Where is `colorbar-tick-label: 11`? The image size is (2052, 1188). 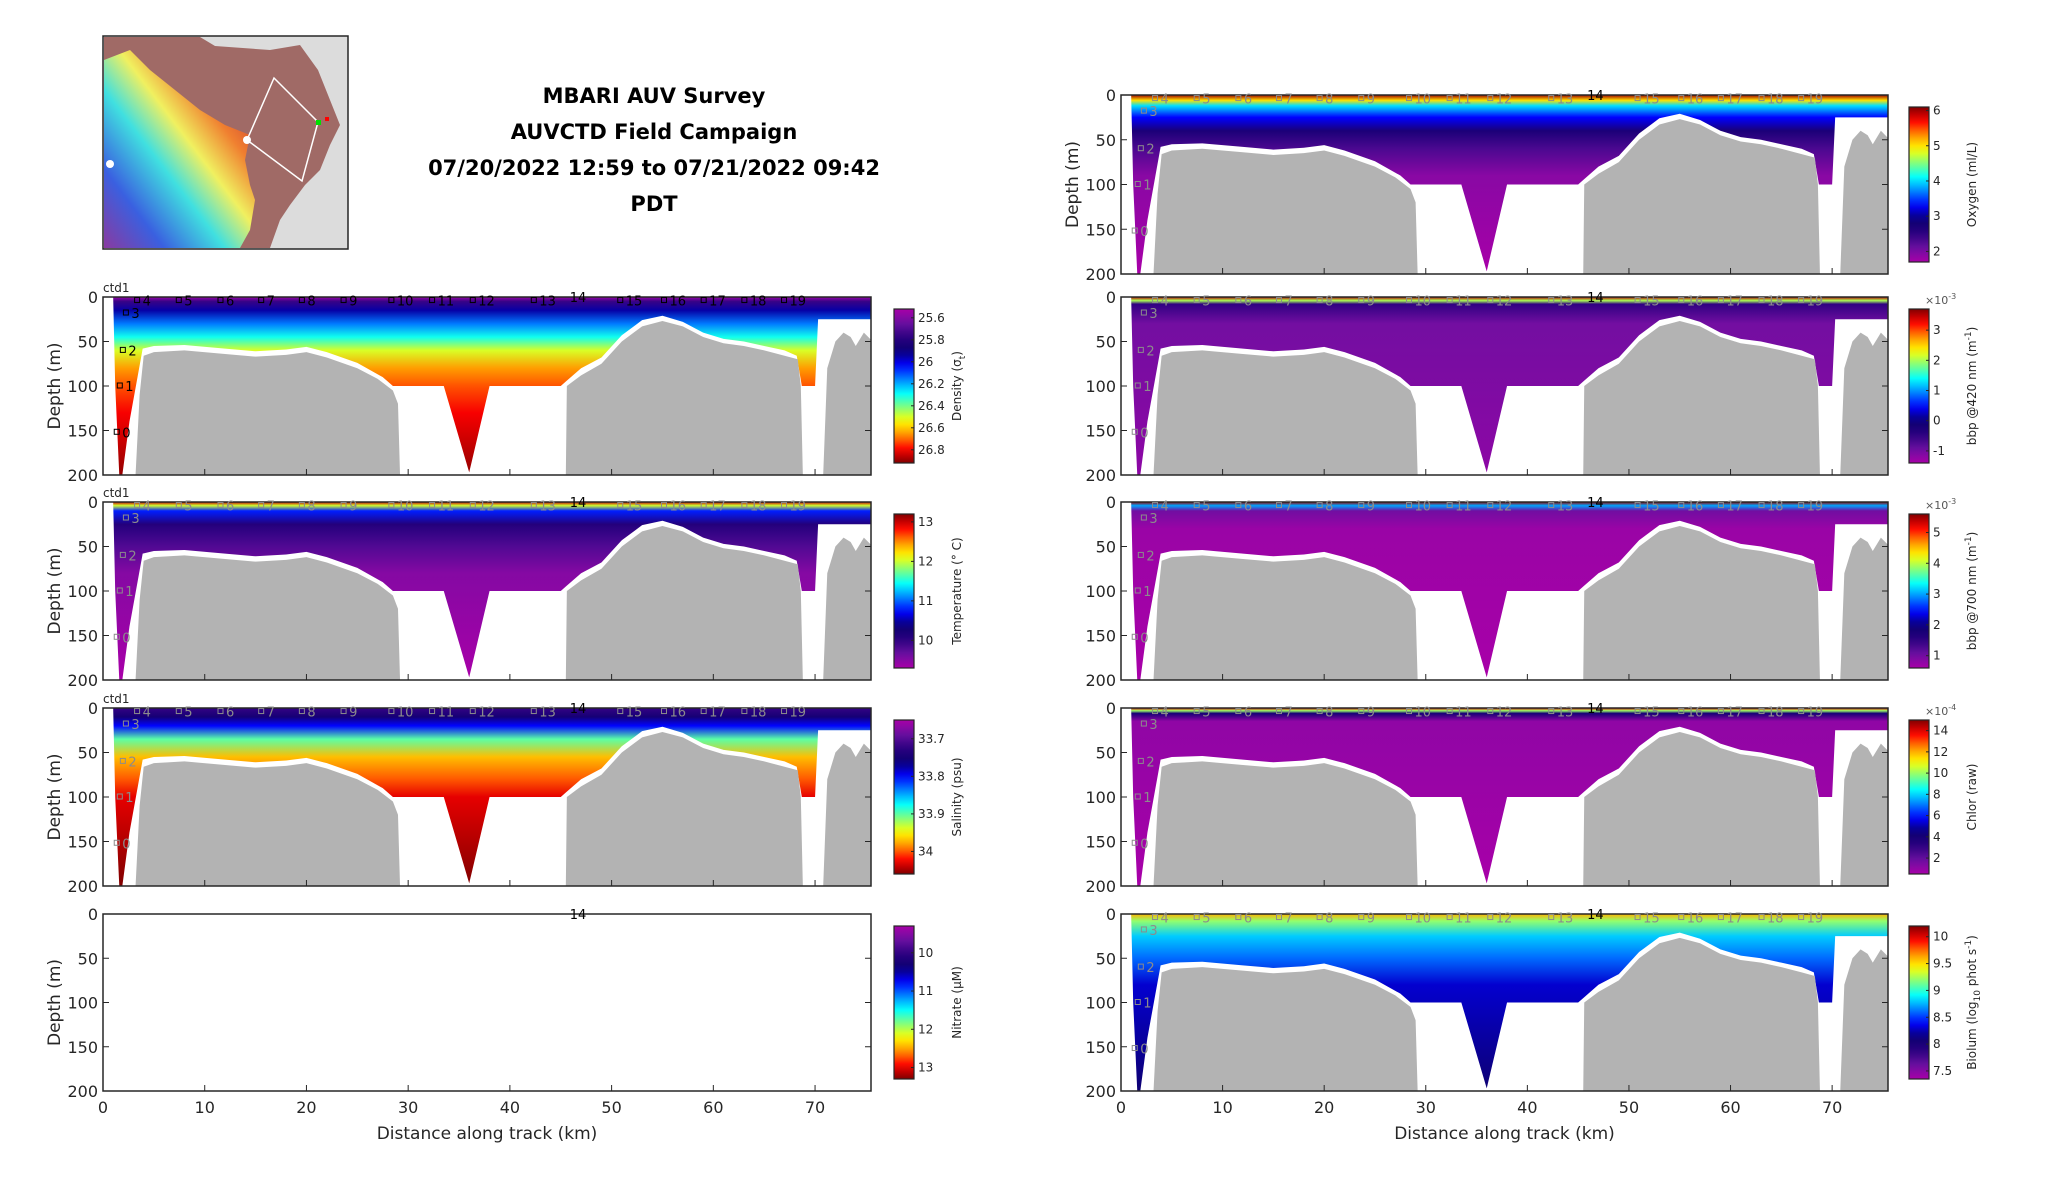
colorbar-tick-label: 11 is located at coordinates (925, 601).